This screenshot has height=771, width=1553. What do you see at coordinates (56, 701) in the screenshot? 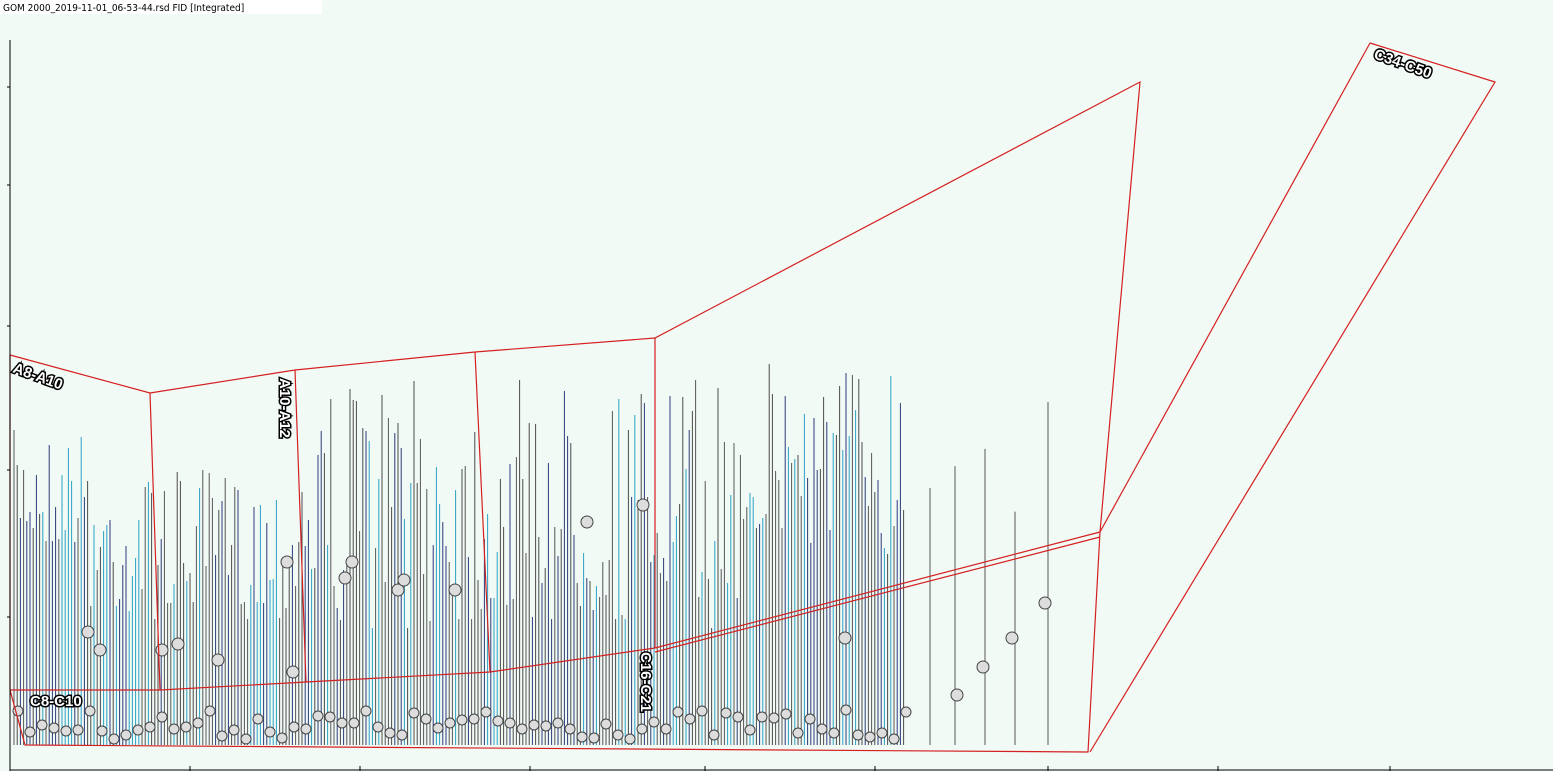
I see `region-label: C8-C10` at bounding box center [56, 701].